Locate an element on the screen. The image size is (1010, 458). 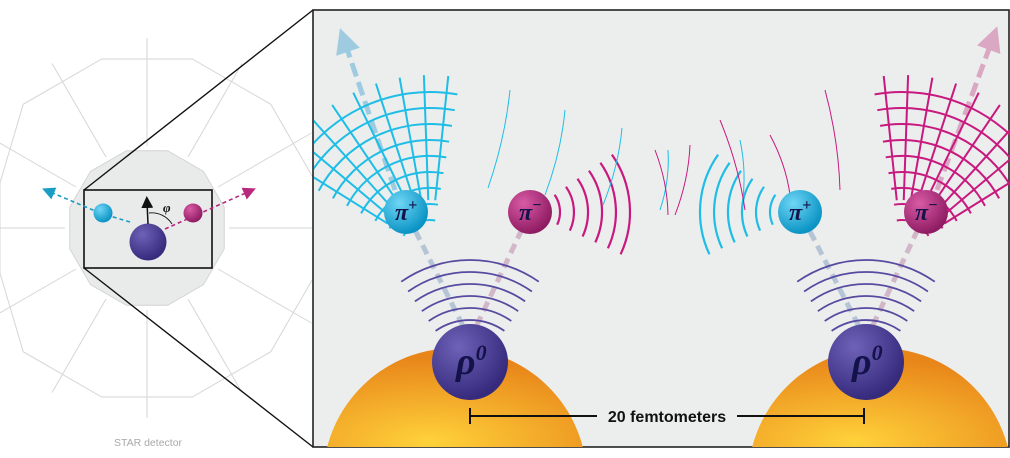
pi-plus-right-sphere is located at coordinates (800, 212).